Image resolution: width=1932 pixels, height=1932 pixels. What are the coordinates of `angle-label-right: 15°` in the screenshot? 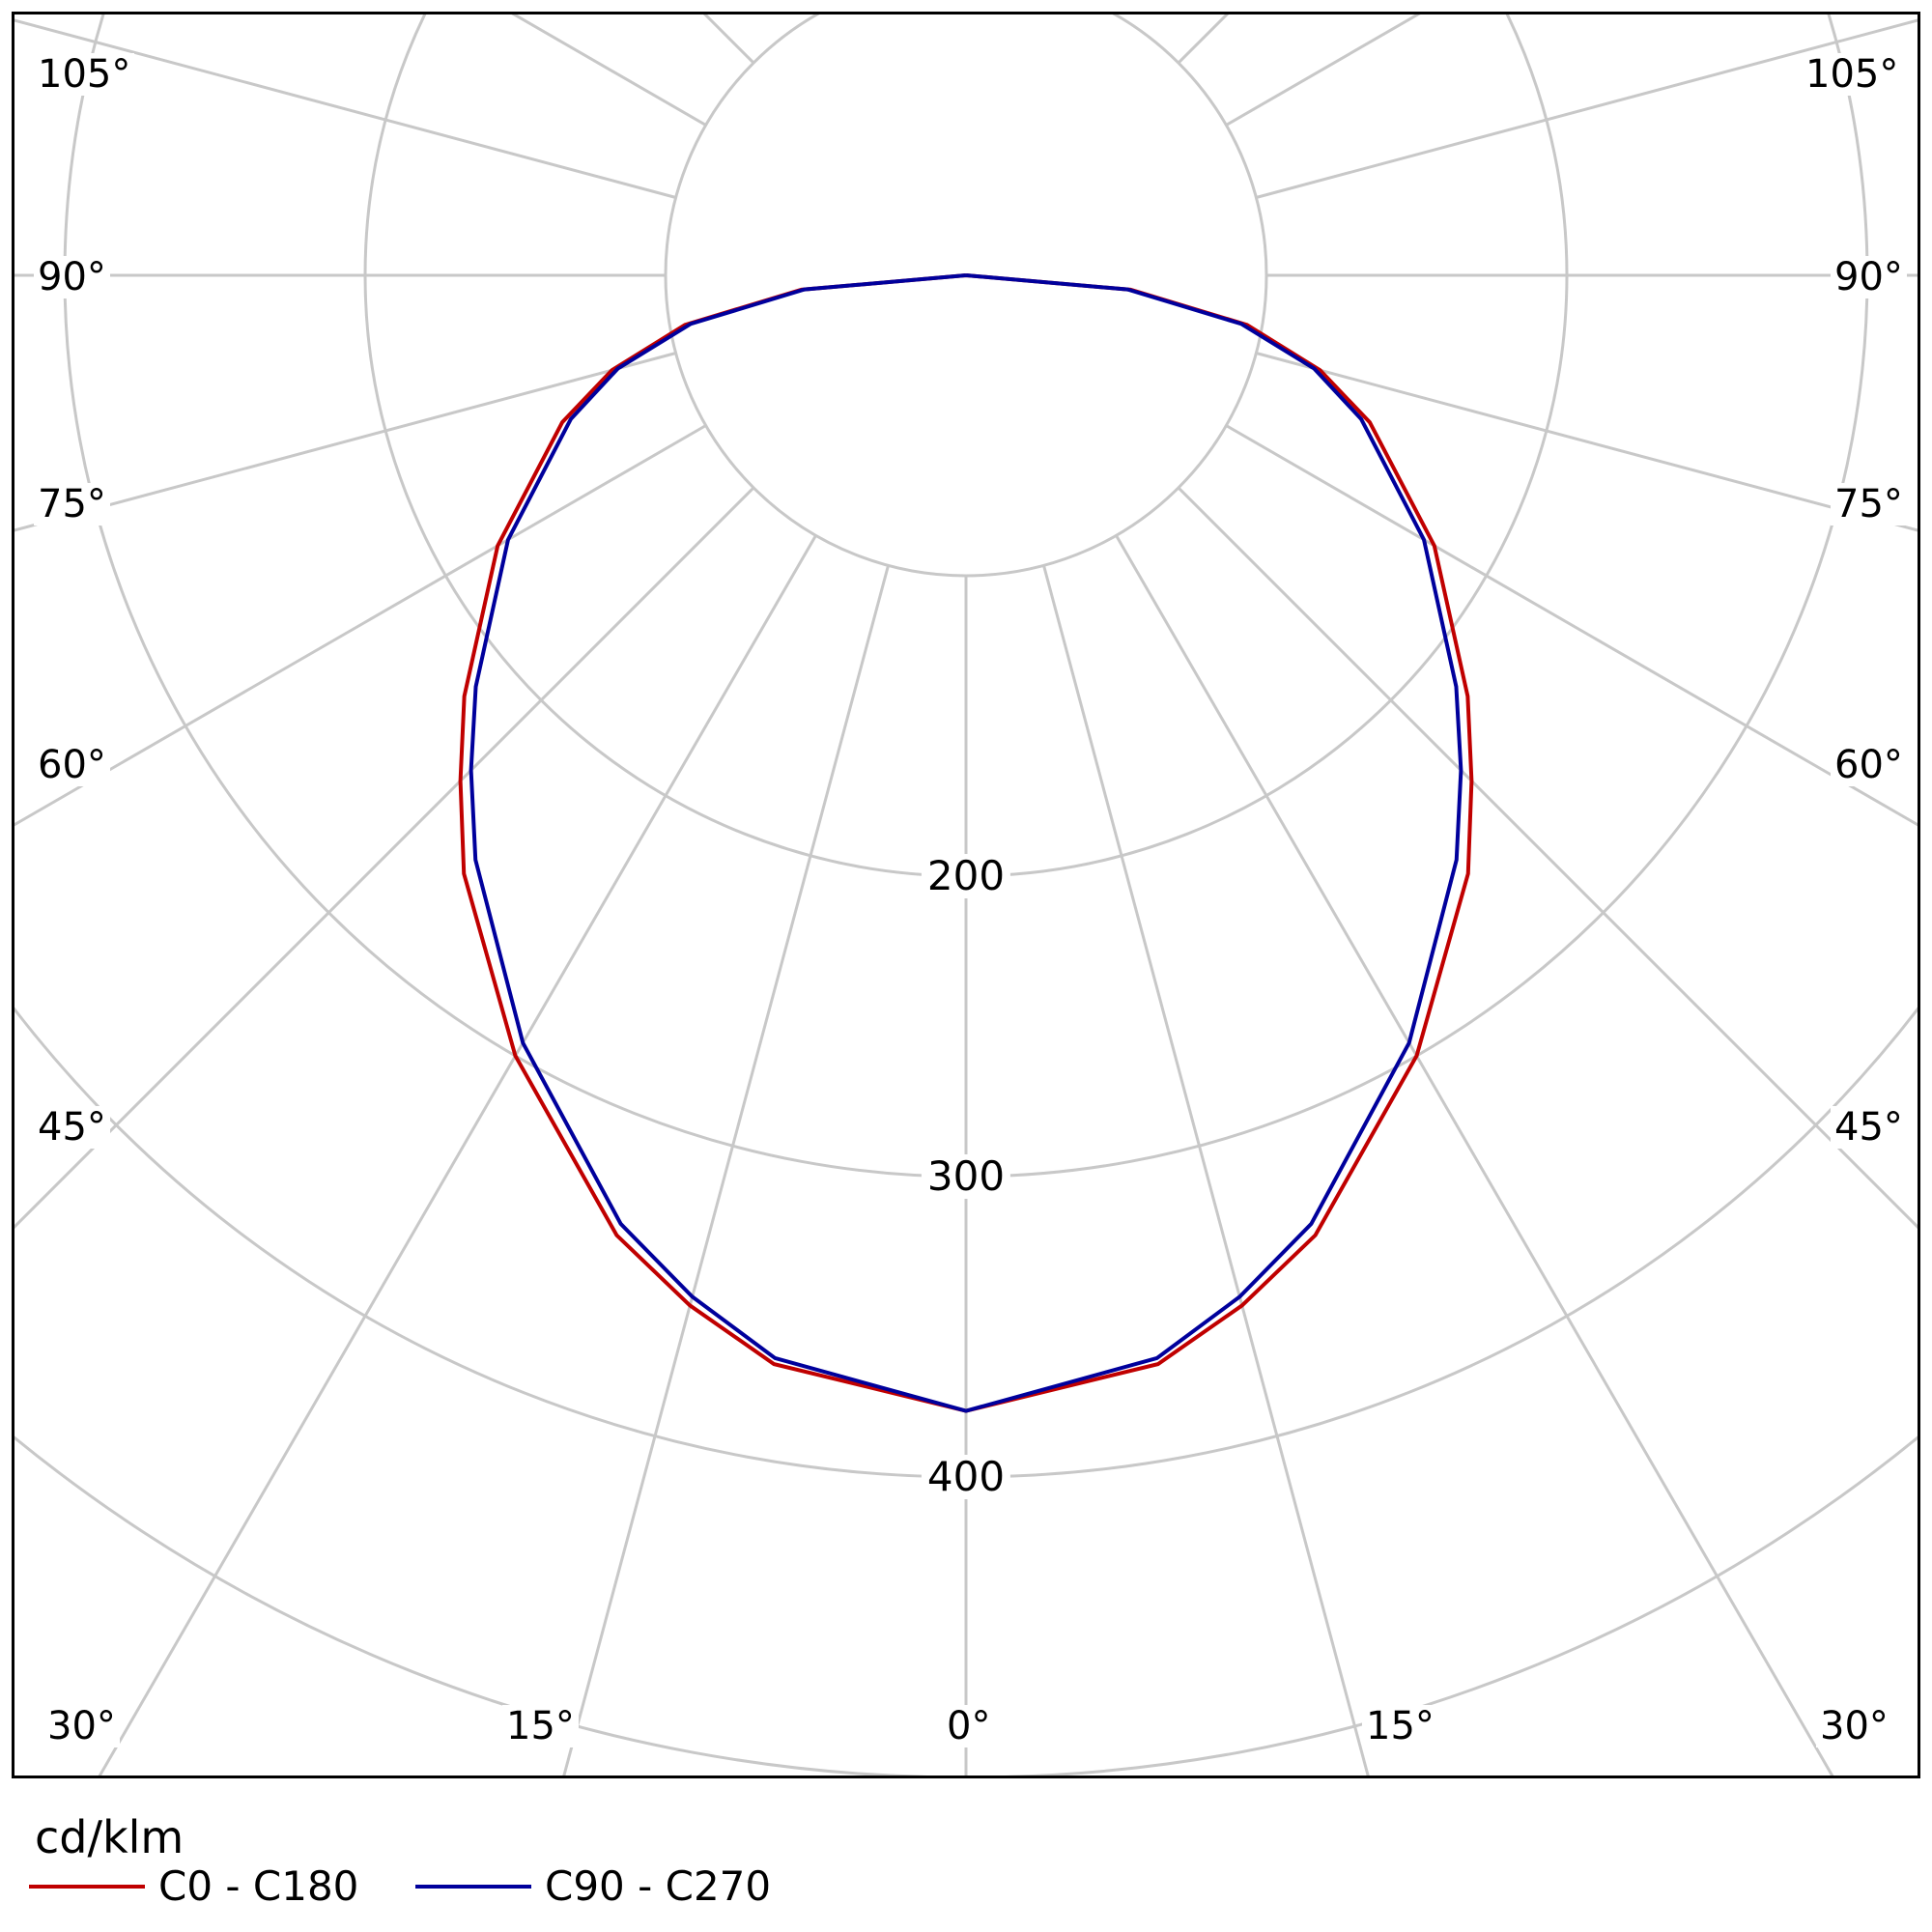 It's located at (1400, 1726).